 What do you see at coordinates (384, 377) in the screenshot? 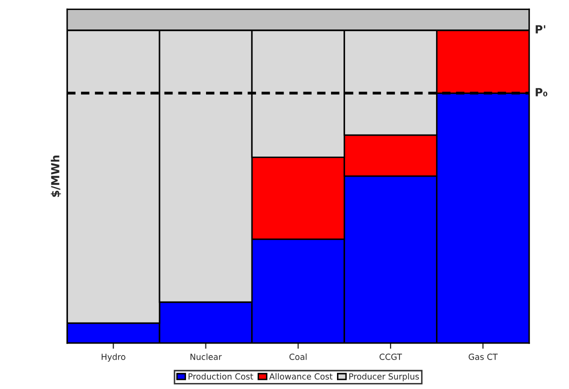
I see `legend-label: Producer Surplus` at bounding box center [384, 377].